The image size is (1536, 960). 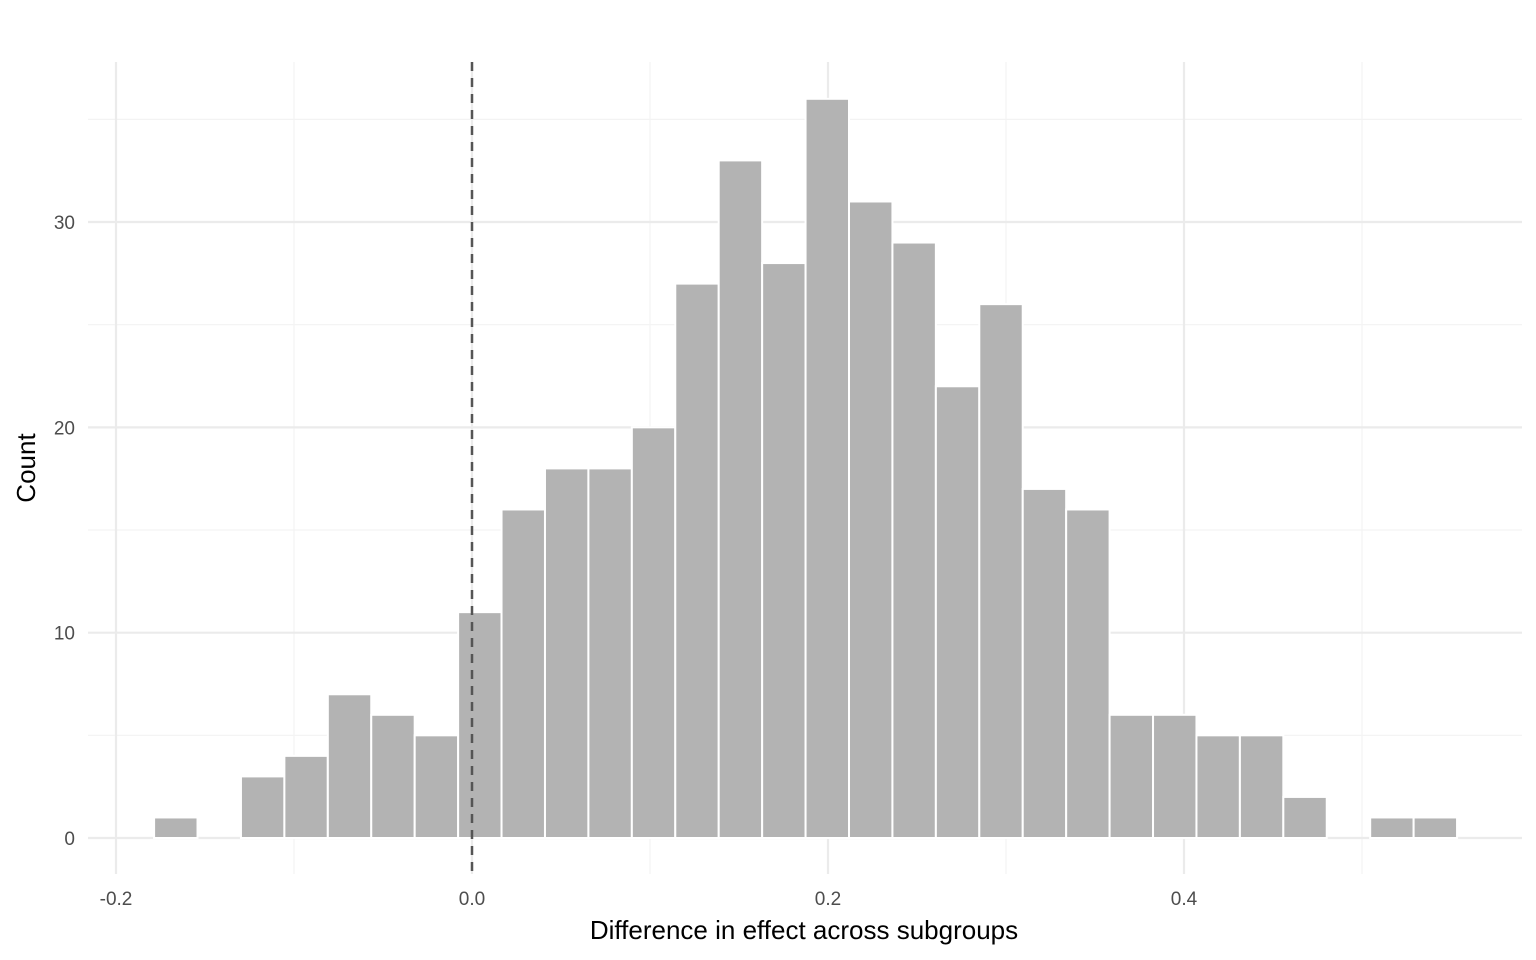 What do you see at coordinates (26, 468) in the screenshot?
I see `y-axis-title: Count` at bounding box center [26, 468].